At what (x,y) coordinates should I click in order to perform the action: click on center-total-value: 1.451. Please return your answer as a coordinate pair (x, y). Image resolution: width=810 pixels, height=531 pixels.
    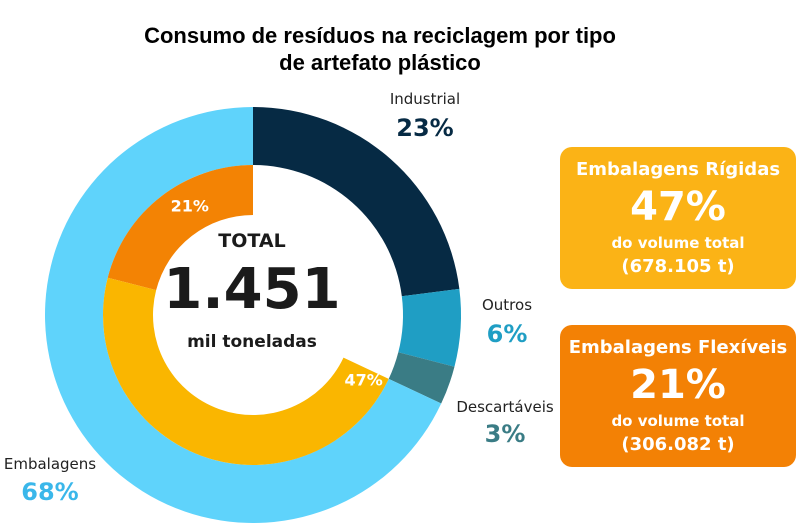
    Looking at the image, I should click on (252, 289).